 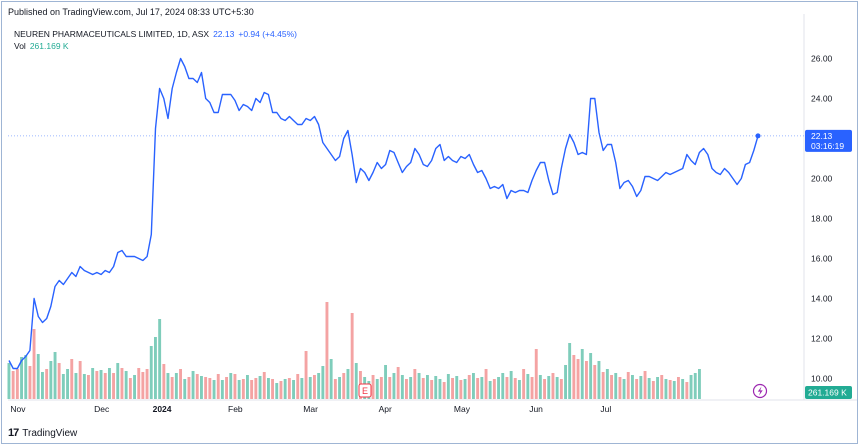 What do you see at coordinates (827, 393) in the screenshot?
I see `volume-badge-value: 261.169 K` at bounding box center [827, 393].